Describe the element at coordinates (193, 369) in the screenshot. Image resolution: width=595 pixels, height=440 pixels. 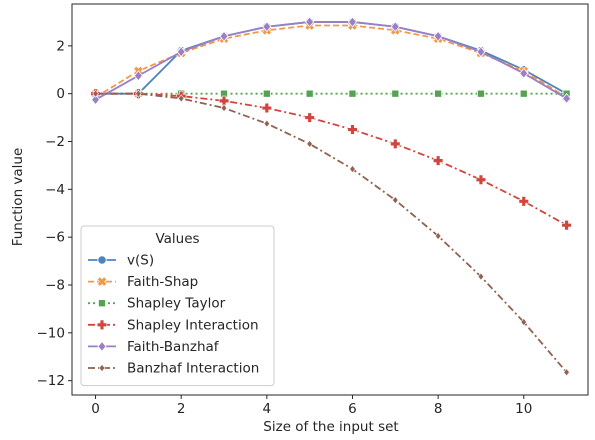
I see `legend-label: Banzhaf Interaction` at that location.